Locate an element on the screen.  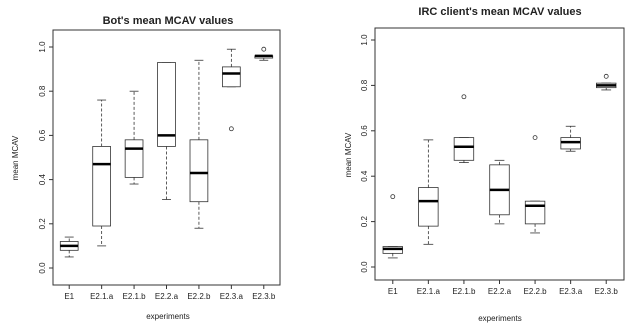
chart-title: Bot's mean MCAV values is located at coordinates (168, 21).